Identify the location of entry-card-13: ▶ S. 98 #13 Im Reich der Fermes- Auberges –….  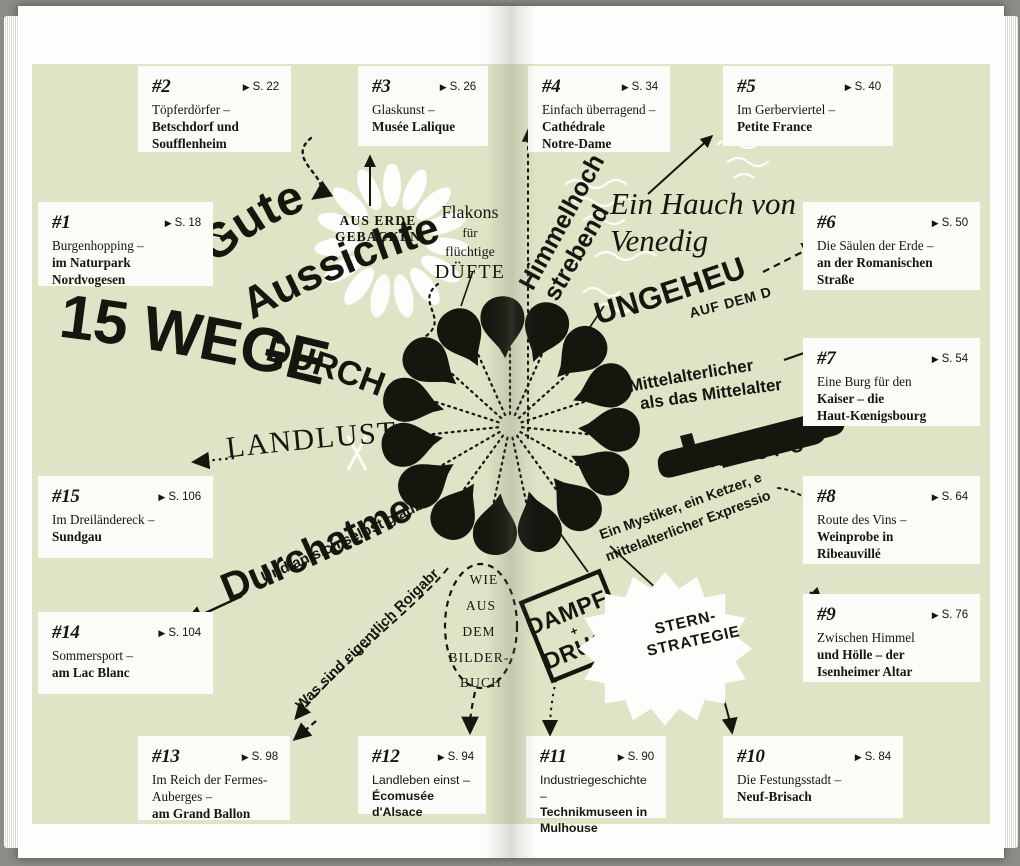
(214, 779).